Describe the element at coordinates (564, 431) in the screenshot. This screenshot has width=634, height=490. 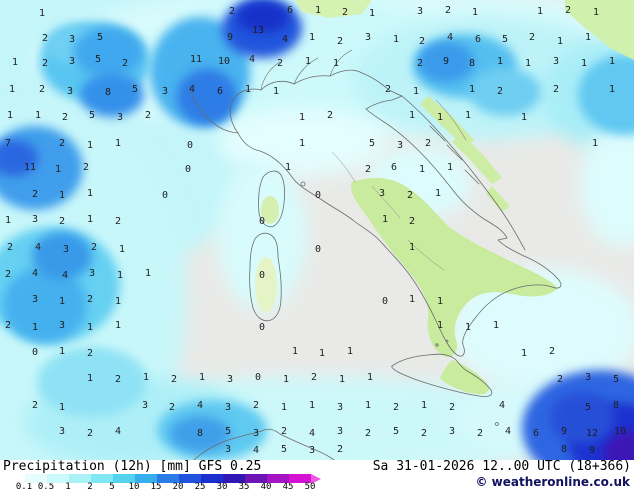
I see `precip-value: 9` at that location.